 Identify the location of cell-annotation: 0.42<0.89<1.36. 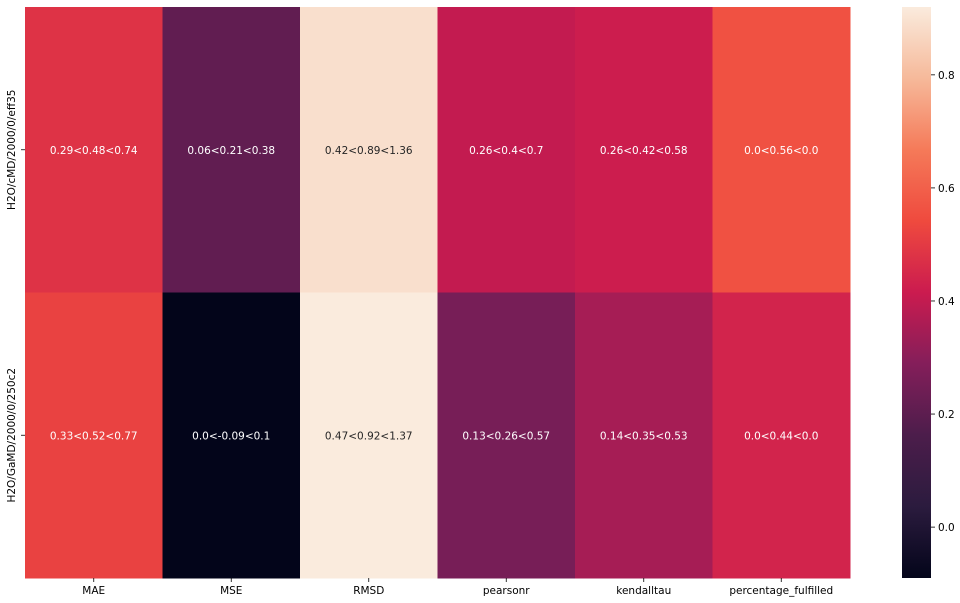
(369, 151).